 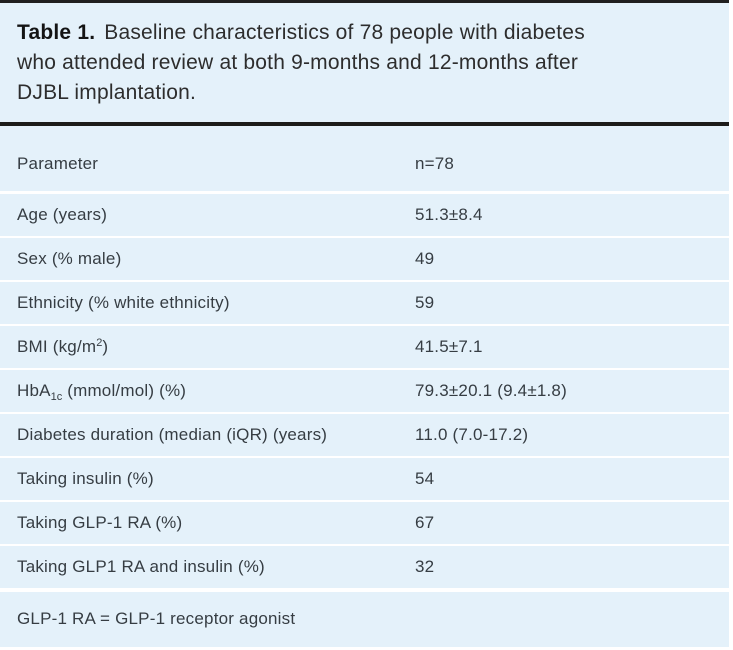 I want to click on param-cell: BMI (kg/m2), so click(x=207, y=347).